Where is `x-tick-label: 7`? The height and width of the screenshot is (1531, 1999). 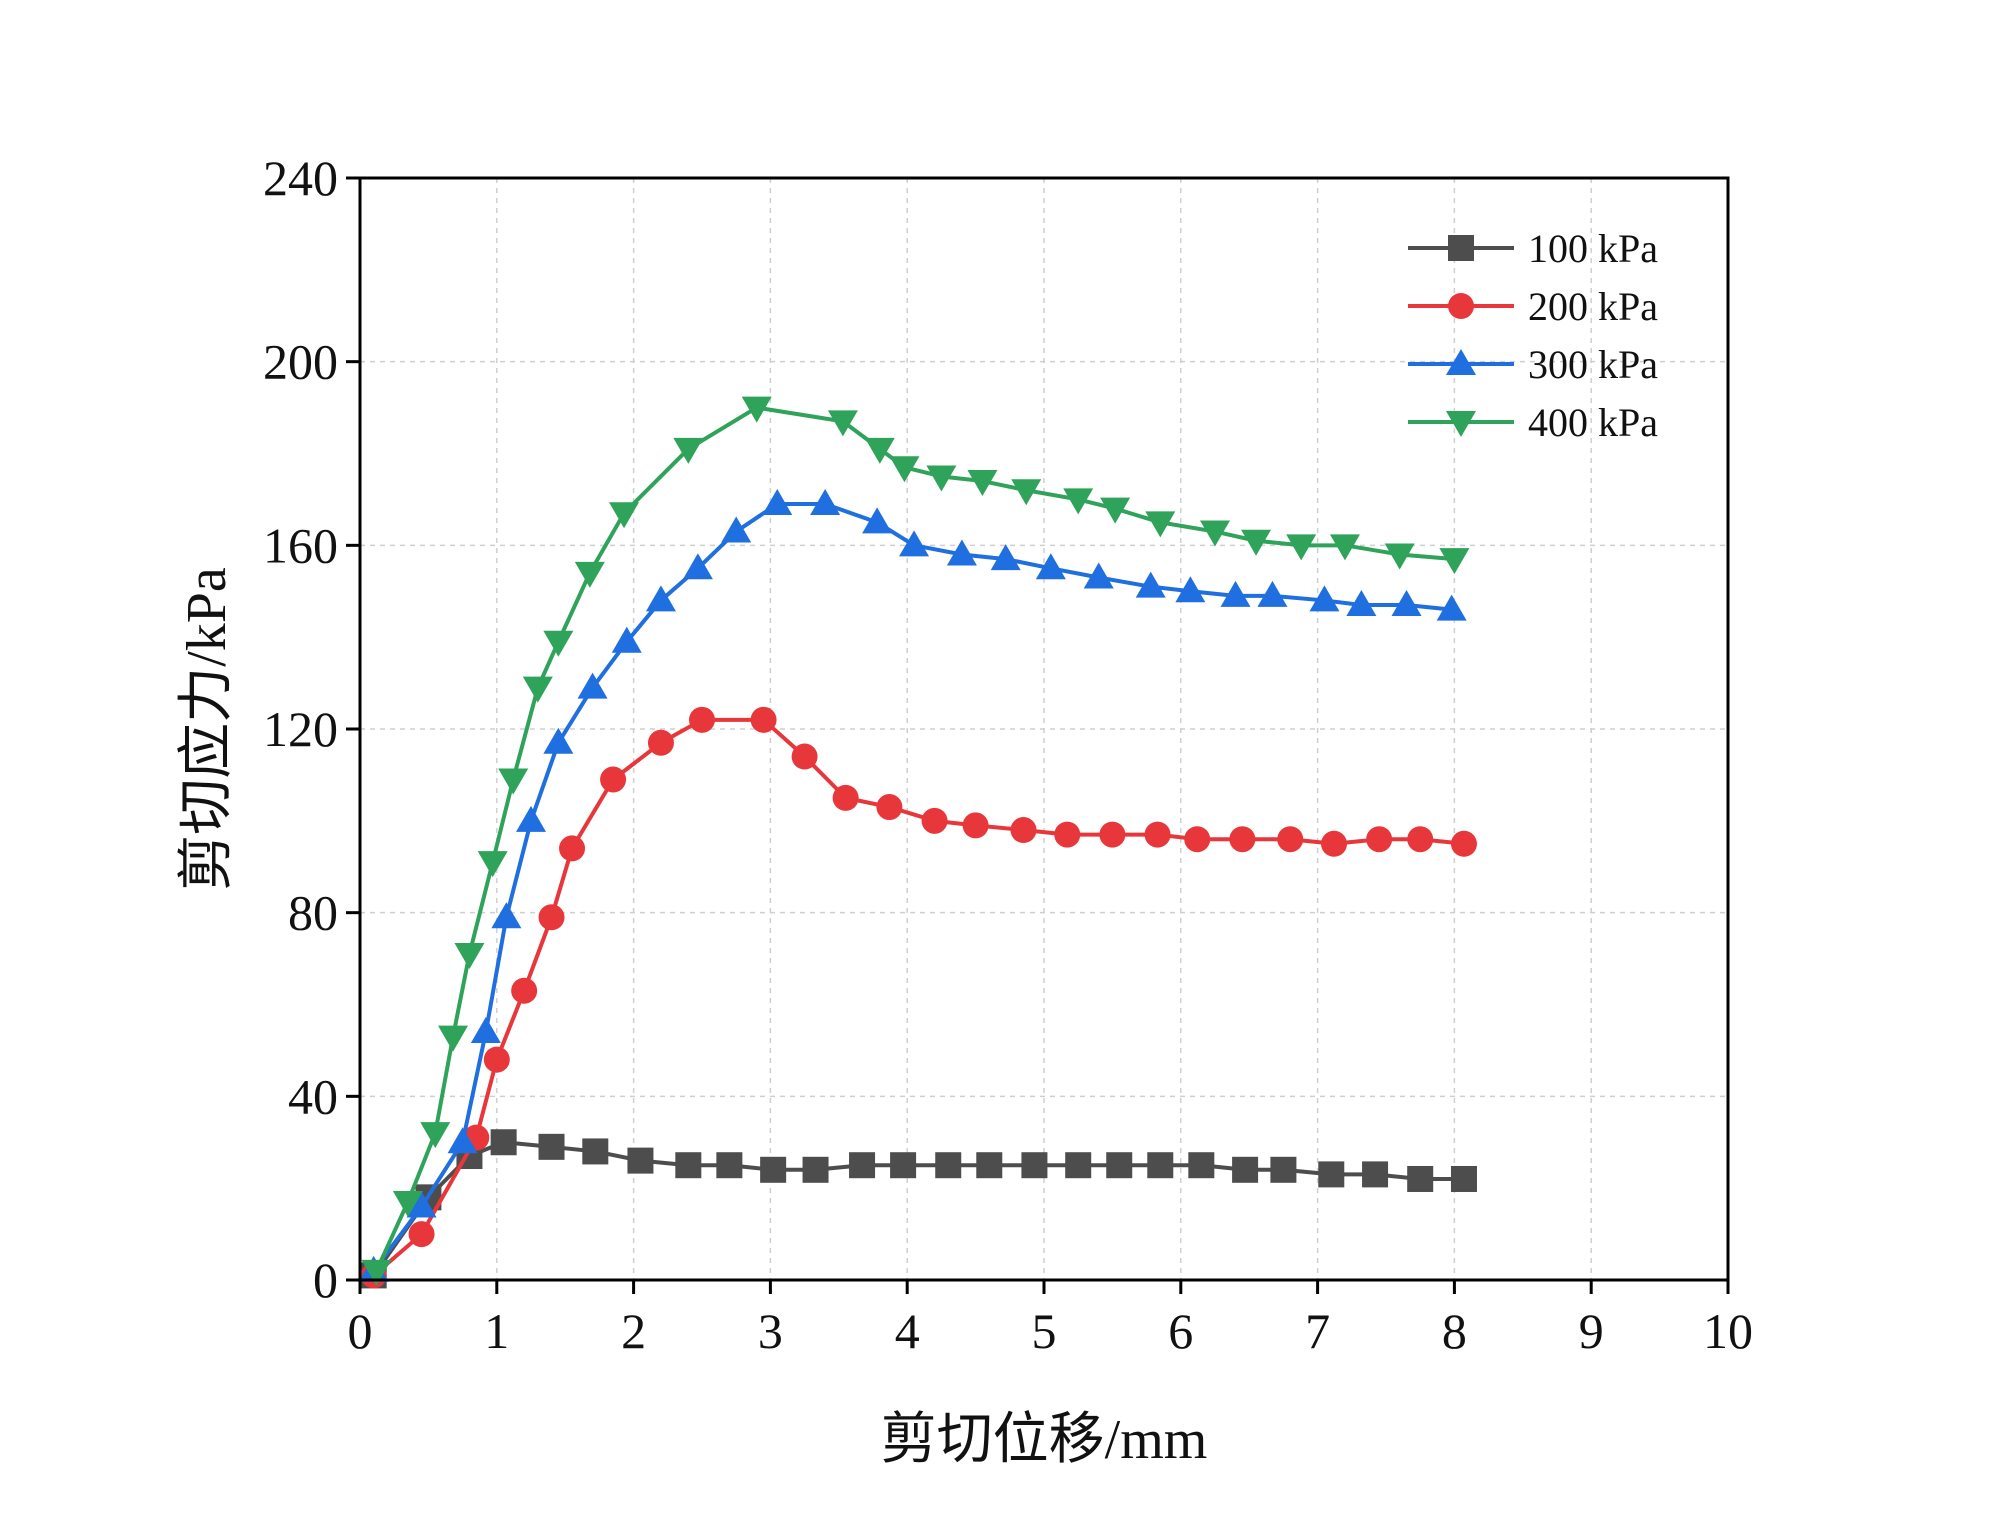
x-tick-label: 7 is located at coordinates (1317, 1331).